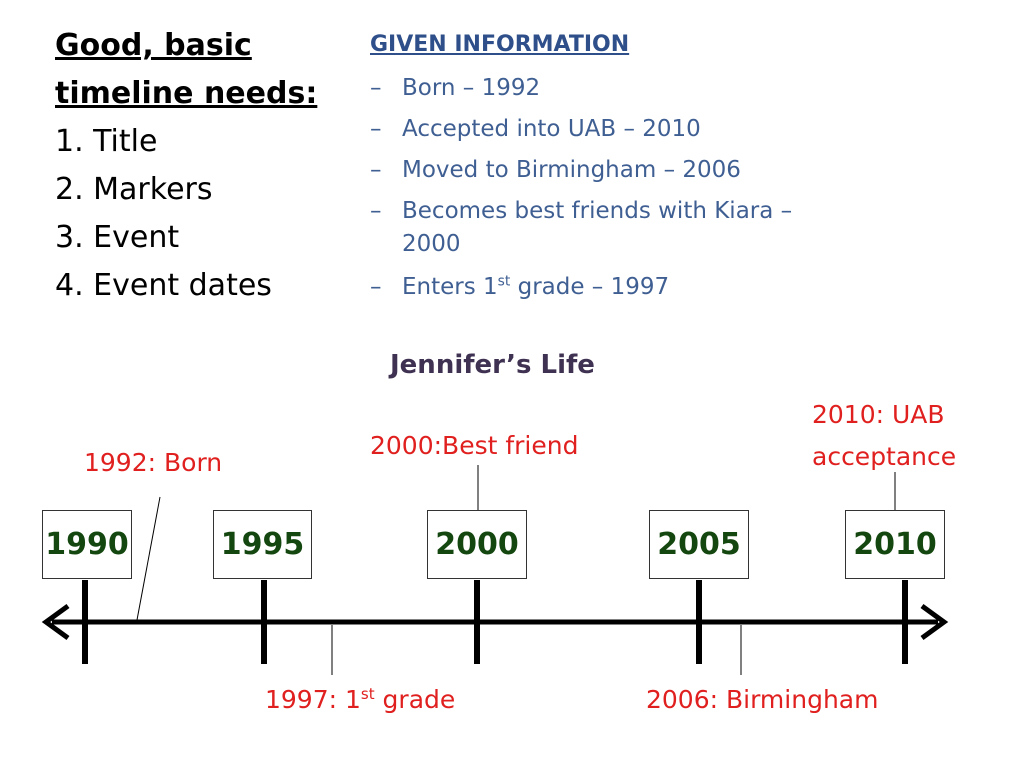 This screenshot has height=768, width=1024. Describe the element at coordinates (163, 214) in the screenshot. I see `left-list: 1. Title 2. Markers 3. Event 4. Event dates` at that location.